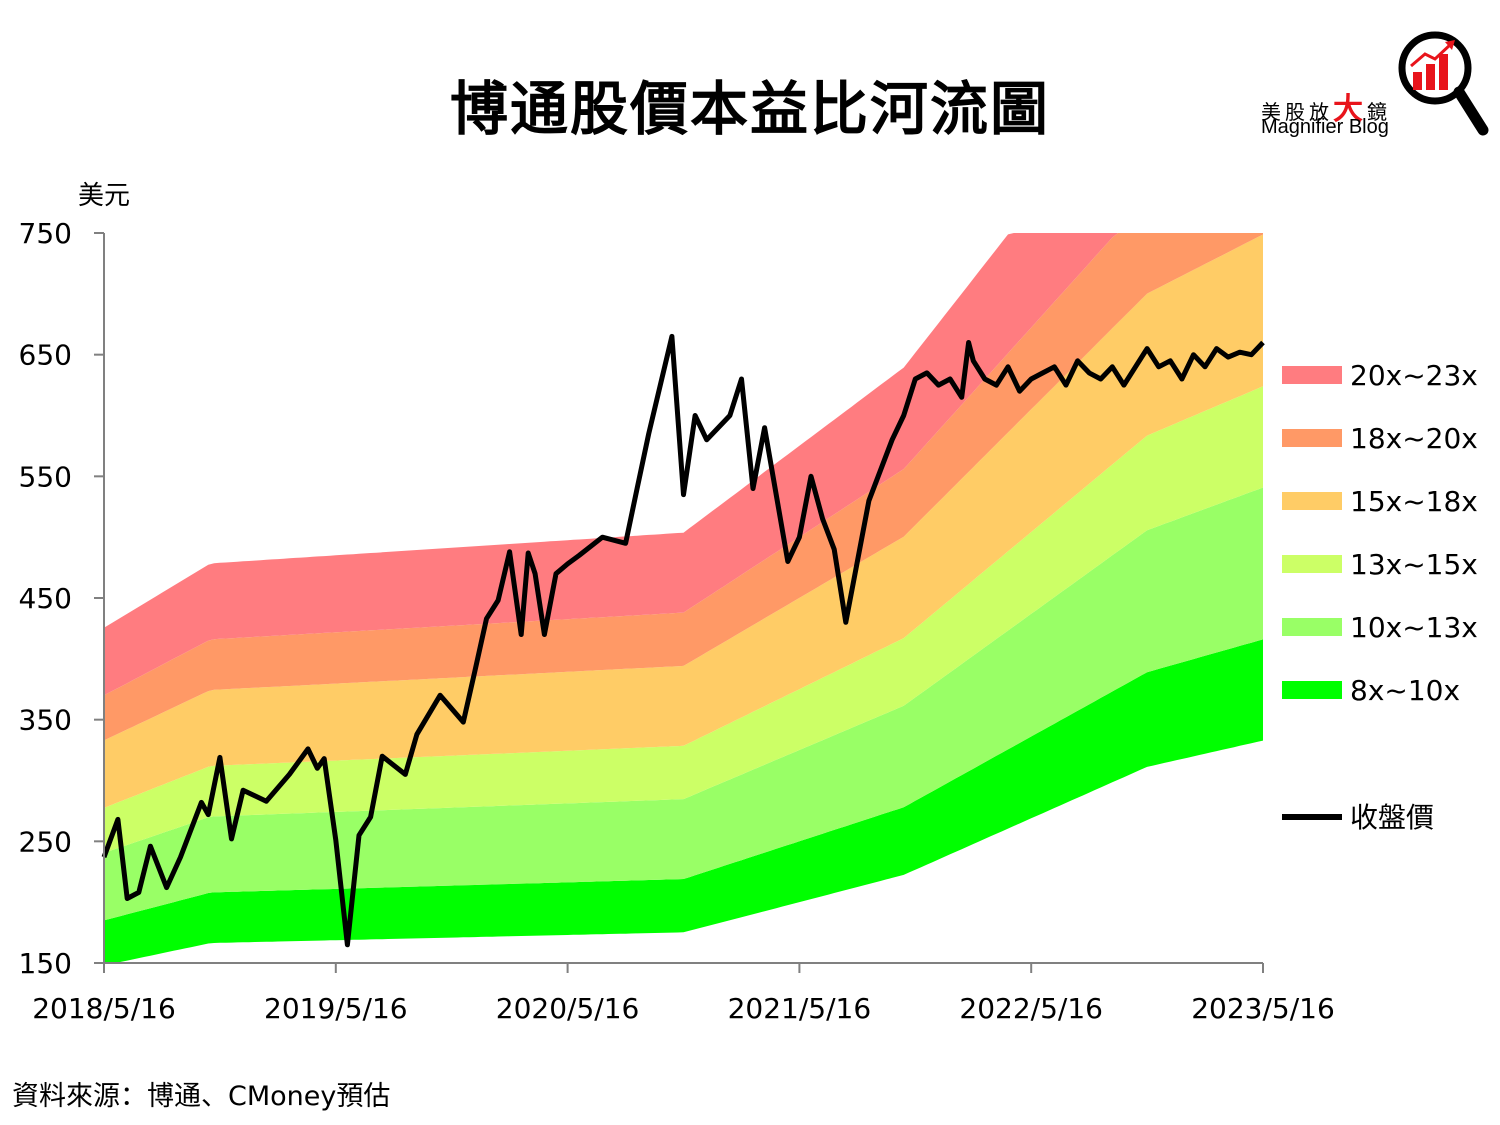 This screenshot has height=1125, width=1500. Describe the element at coordinates (1392, 817) in the screenshot. I see `legend-label-price: 收盤價` at that location.